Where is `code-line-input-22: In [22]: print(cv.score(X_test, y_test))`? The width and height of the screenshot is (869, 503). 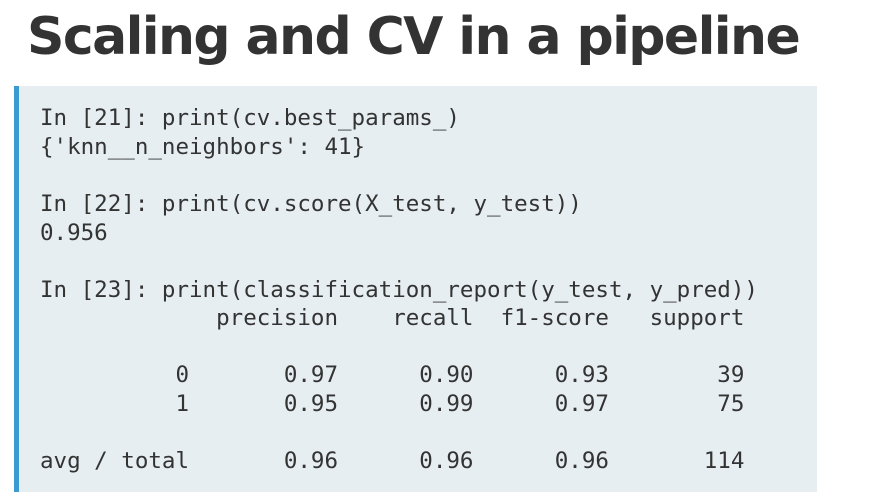
code-line-input-22: In [22]: print(cv.score(X_test, y_test)) is located at coordinates (311, 204).